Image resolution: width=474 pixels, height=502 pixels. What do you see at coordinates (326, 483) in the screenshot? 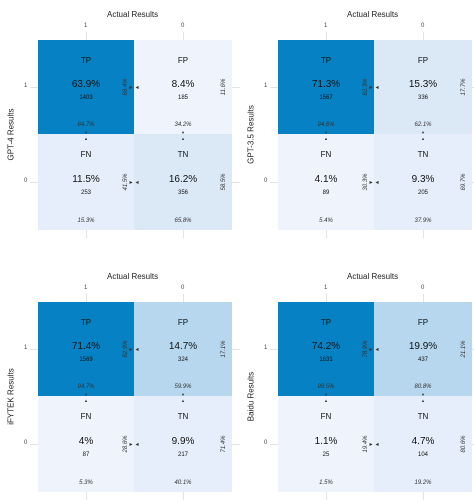
I see `column-percentage: 1.5%` at bounding box center [326, 483].